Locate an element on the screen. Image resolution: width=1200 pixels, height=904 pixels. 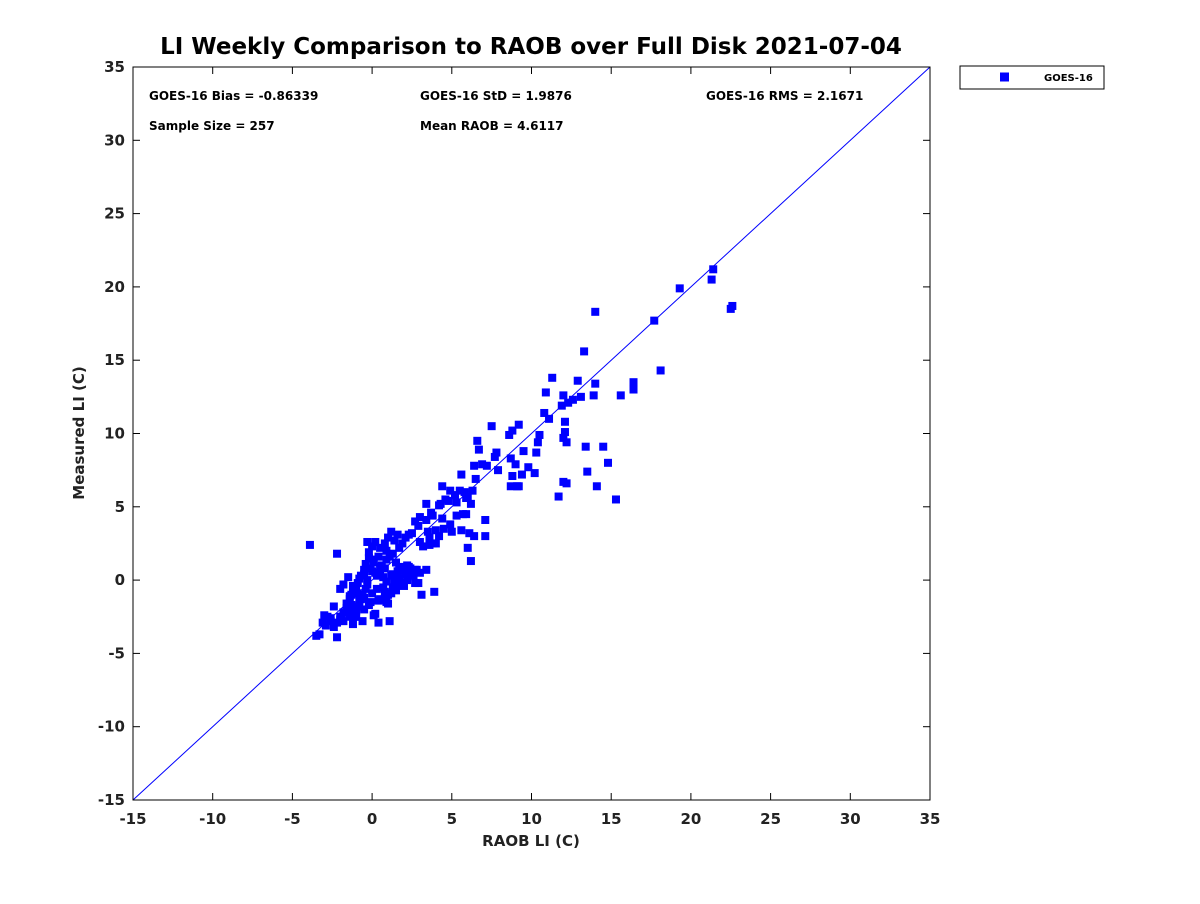
x-axis-label: RAOB LI (C) is located at coordinates (531, 841).